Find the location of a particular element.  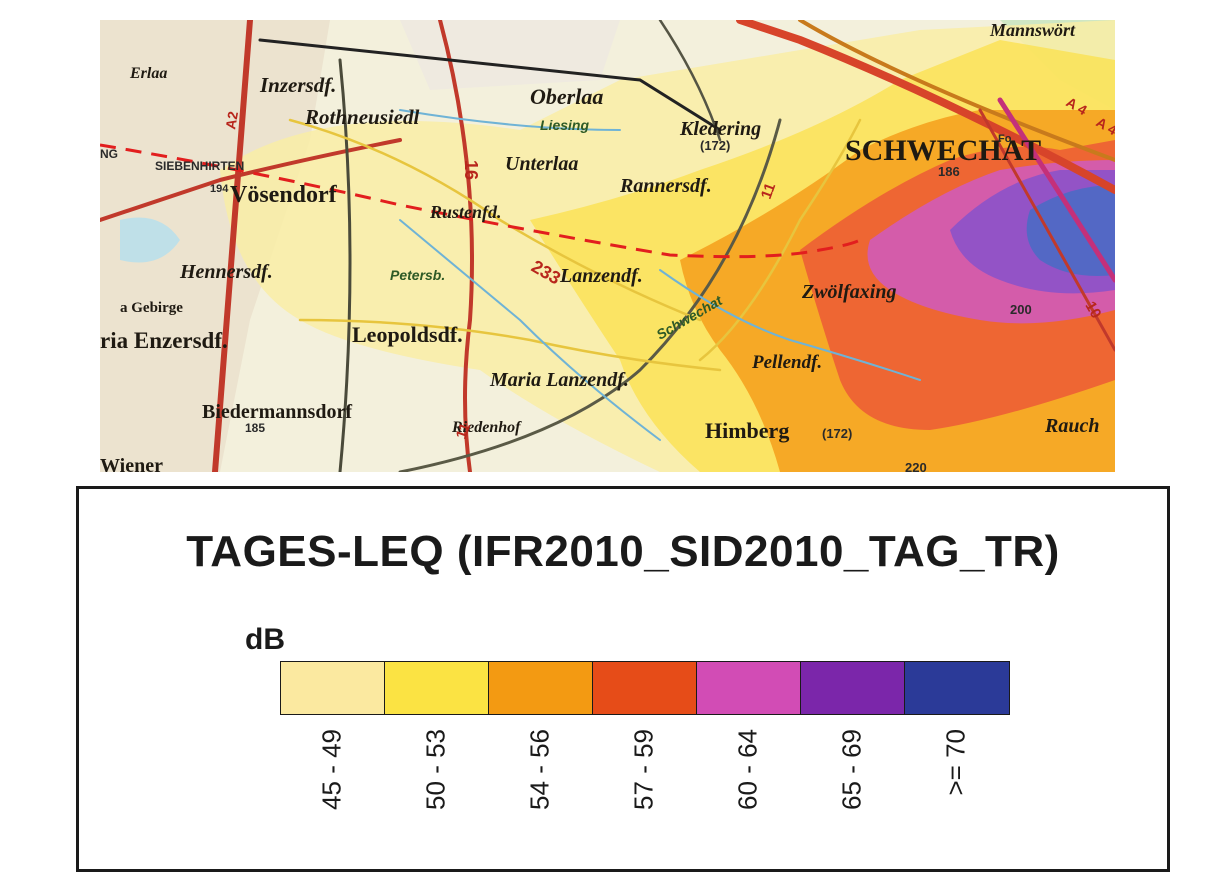

legend-color-bar is located at coordinates (645, 688).